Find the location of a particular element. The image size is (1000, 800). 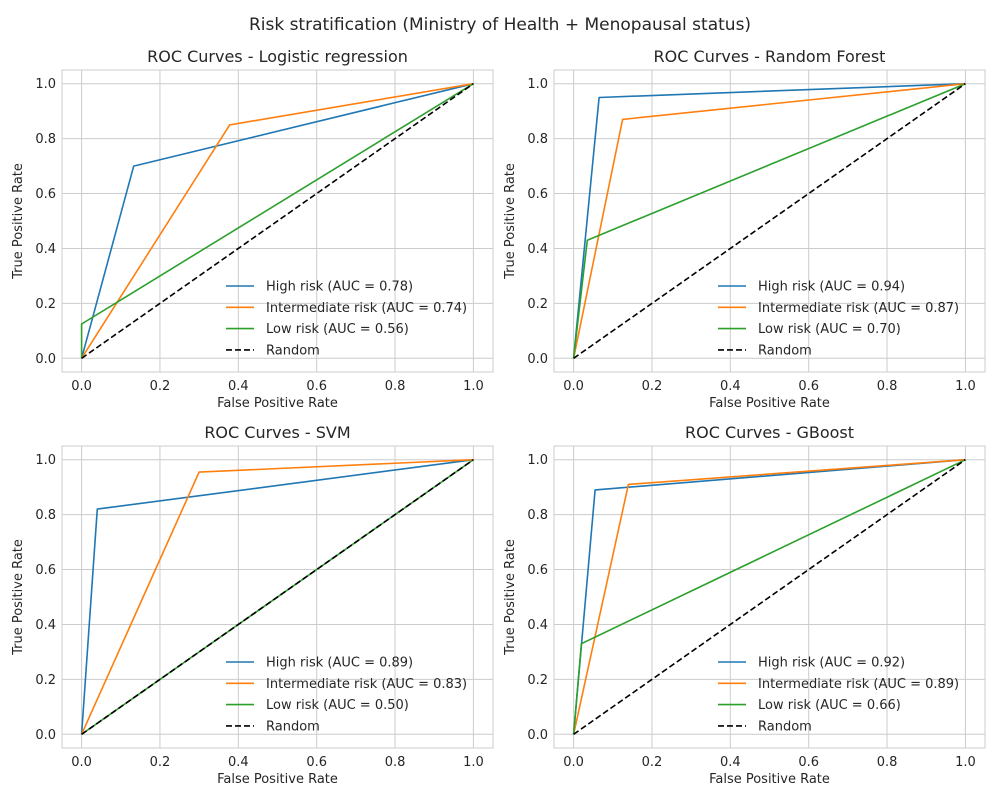

legend-label: Intermediate risk (AUC = 0.89) is located at coordinates (858, 684).